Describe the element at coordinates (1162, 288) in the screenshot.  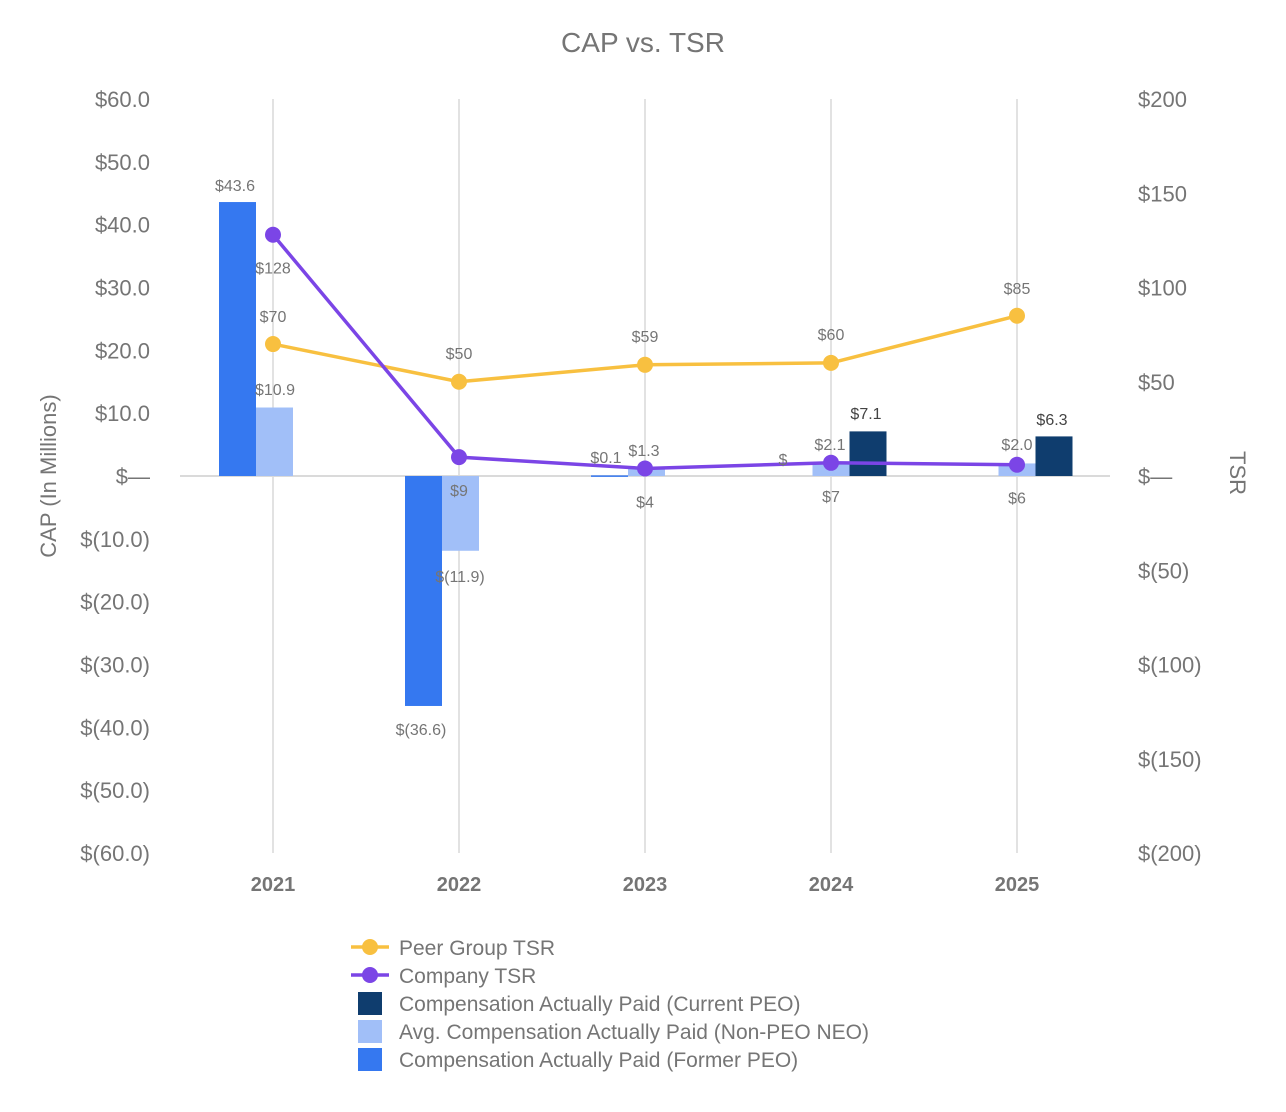
I see `y2-tick-label: $100` at that location.